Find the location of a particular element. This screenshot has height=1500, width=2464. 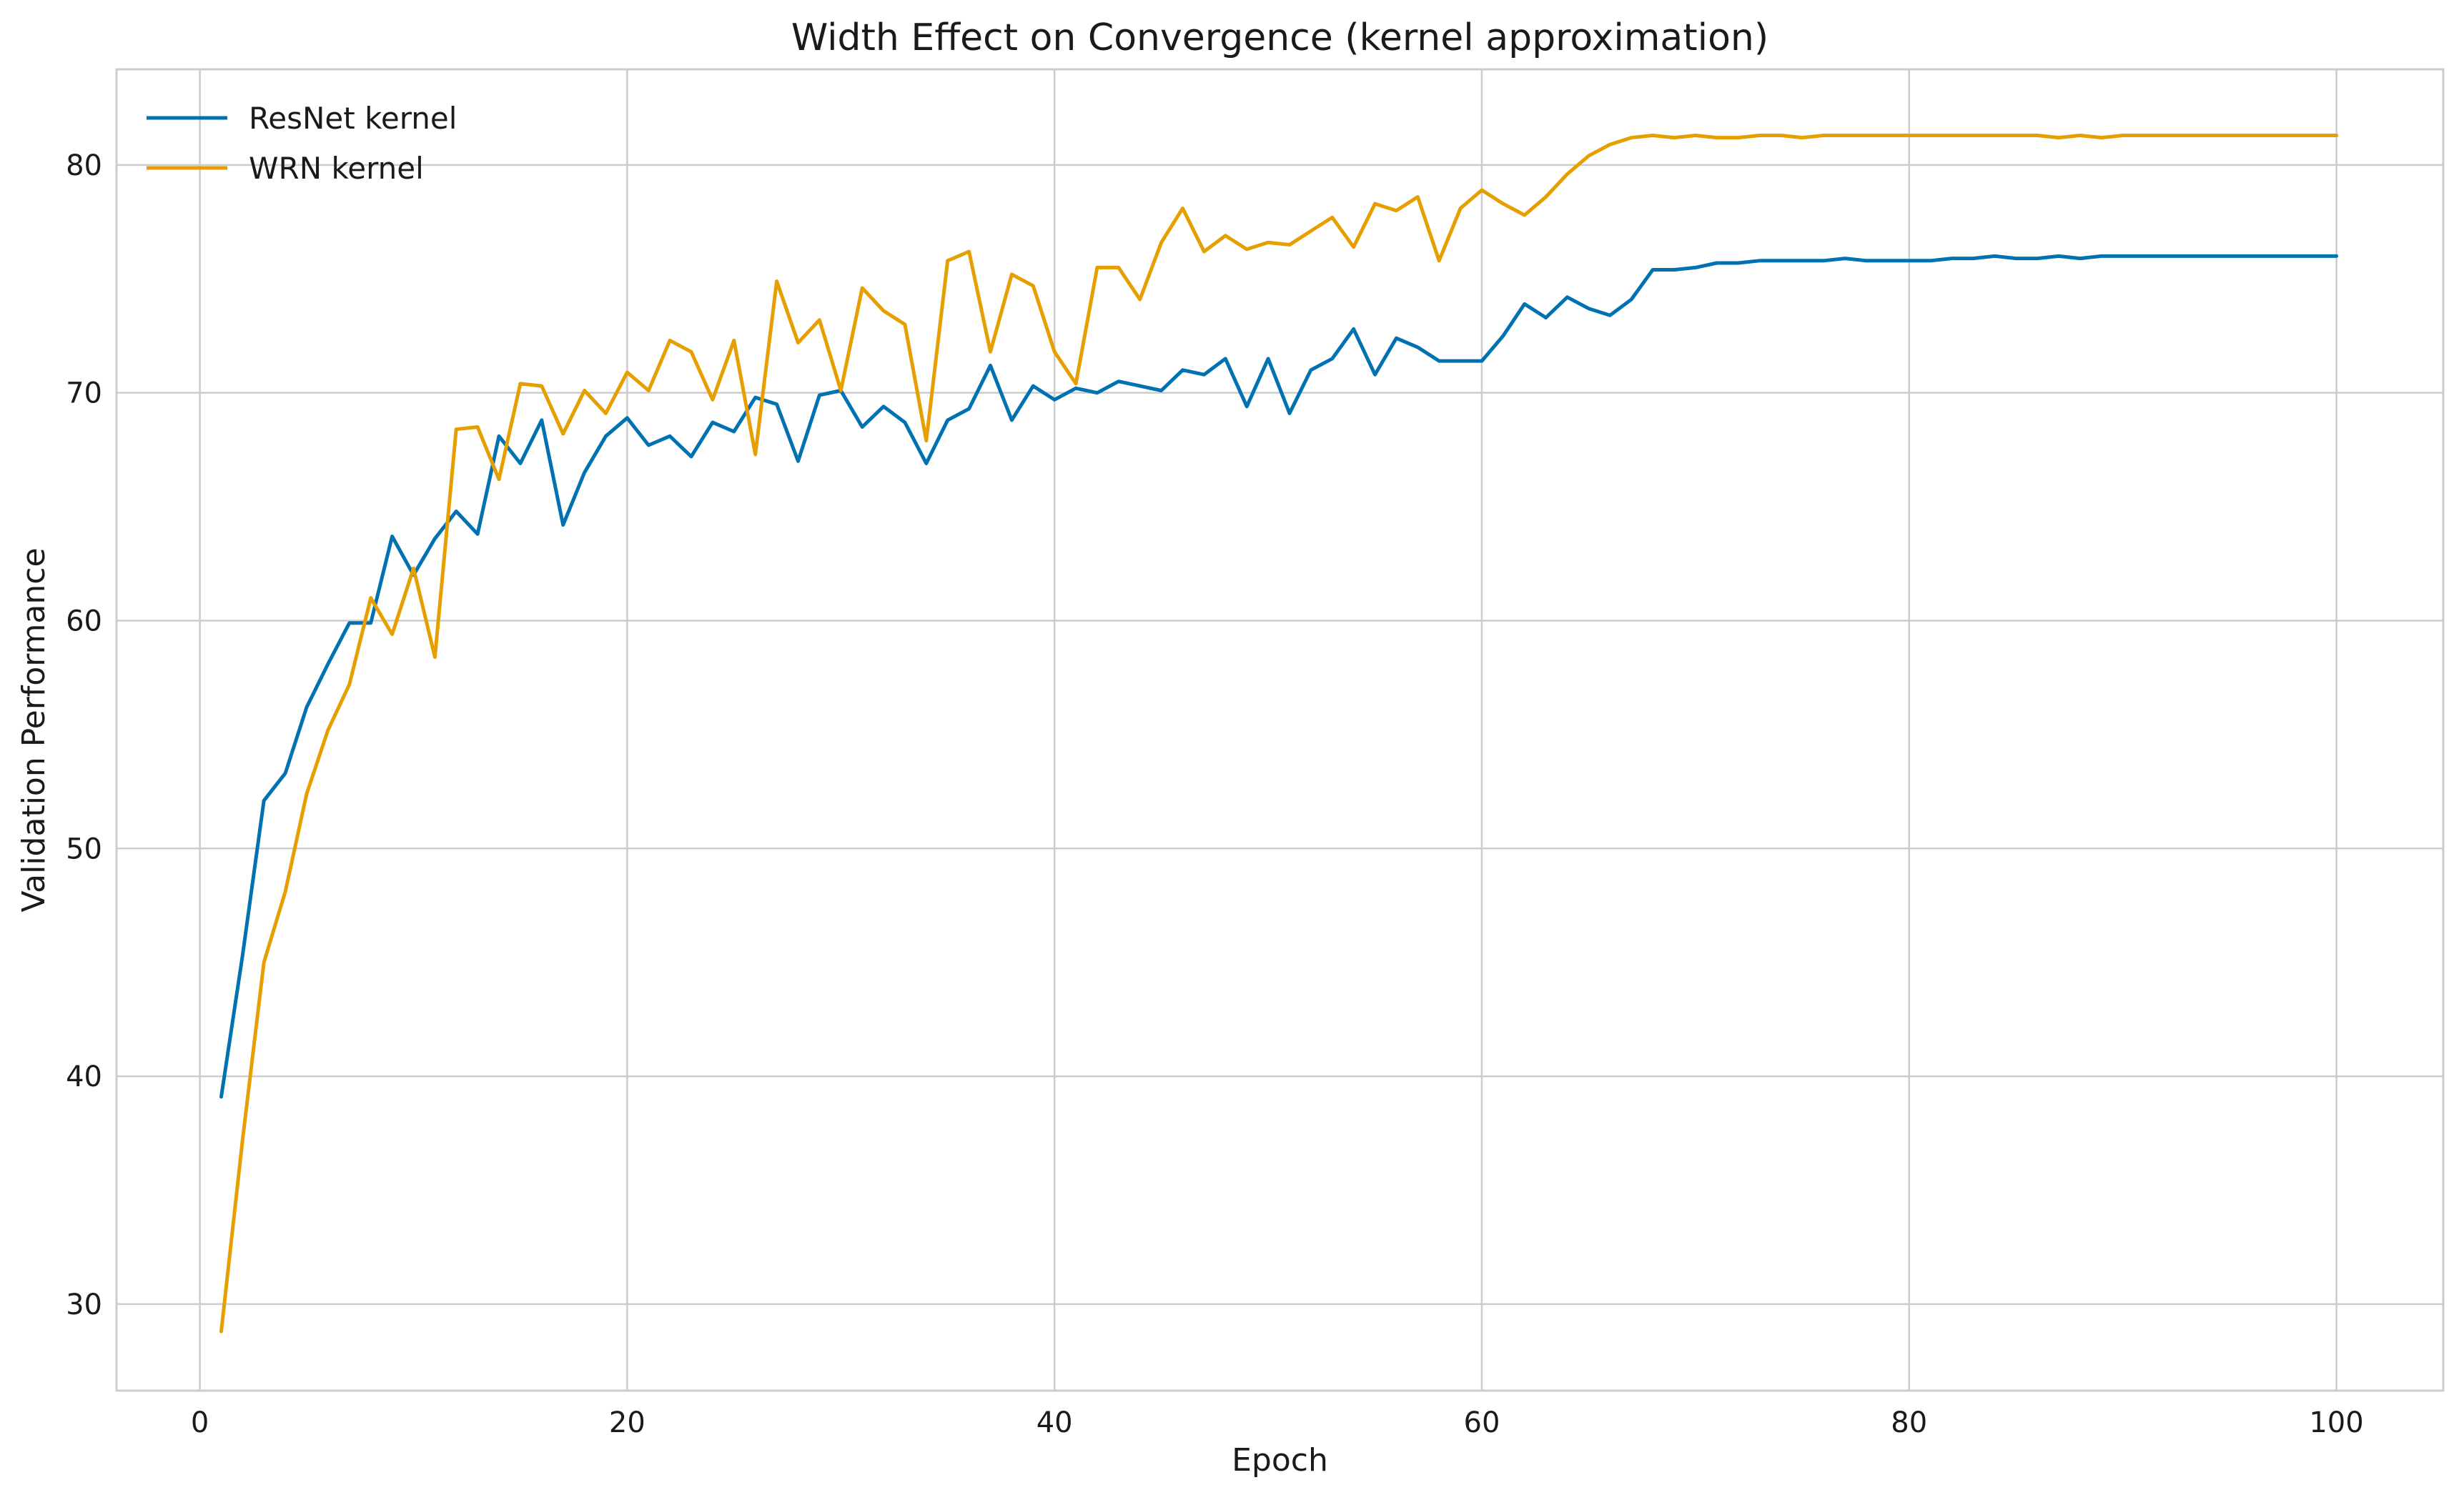

legend-label-1: ResNet kernel is located at coordinates (353, 118).